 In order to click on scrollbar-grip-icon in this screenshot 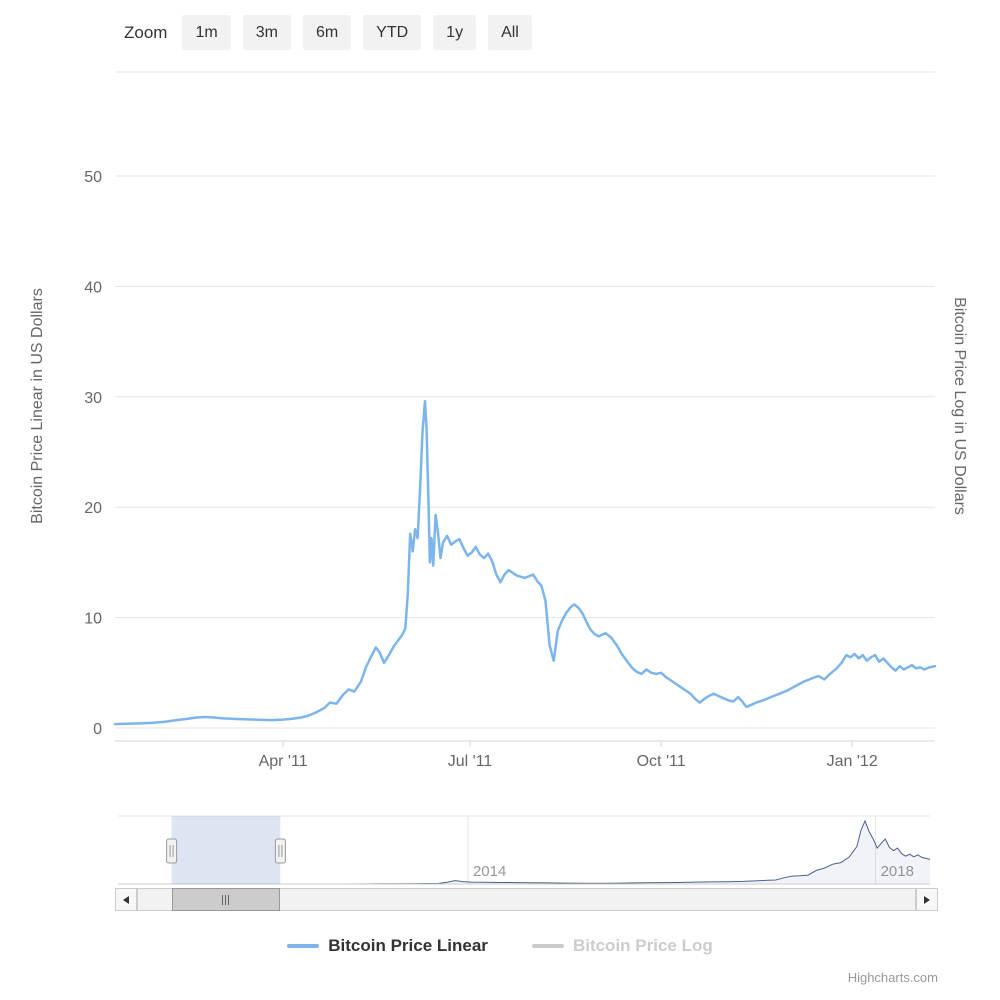, I will do `click(226, 899)`.